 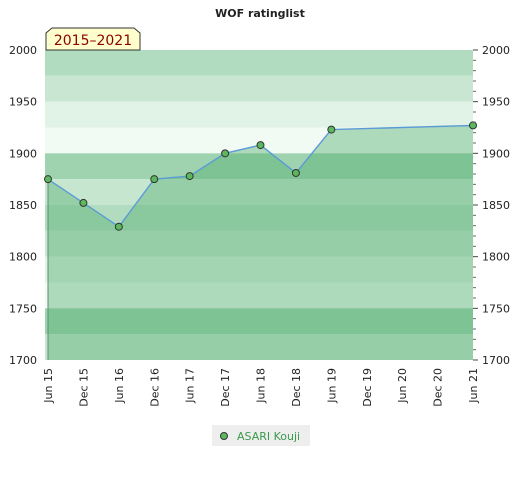 What do you see at coordinates (473, 386) in the screenshot?
I see `x-tick-label: Jun 21` at bounding box center [473, 386].